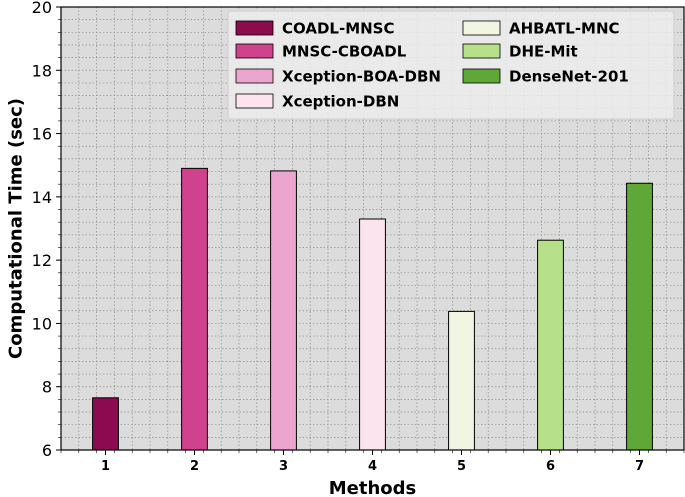 The height and width of the screenshot is (497, 685). I want to click on x-tick-label: 6, so click(550, 466).